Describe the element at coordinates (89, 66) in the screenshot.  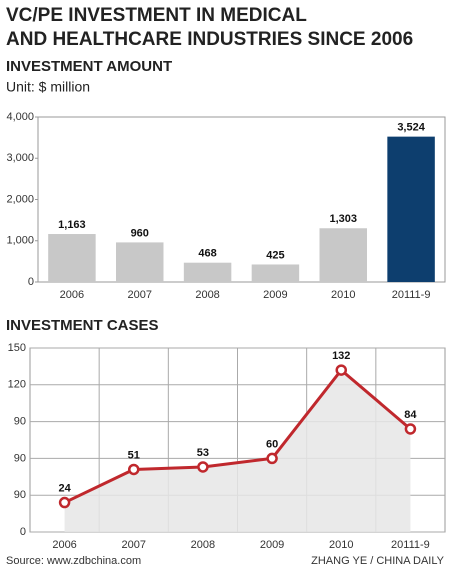
I see `chart-title: INVESTMENT AMOUNT` at that location.